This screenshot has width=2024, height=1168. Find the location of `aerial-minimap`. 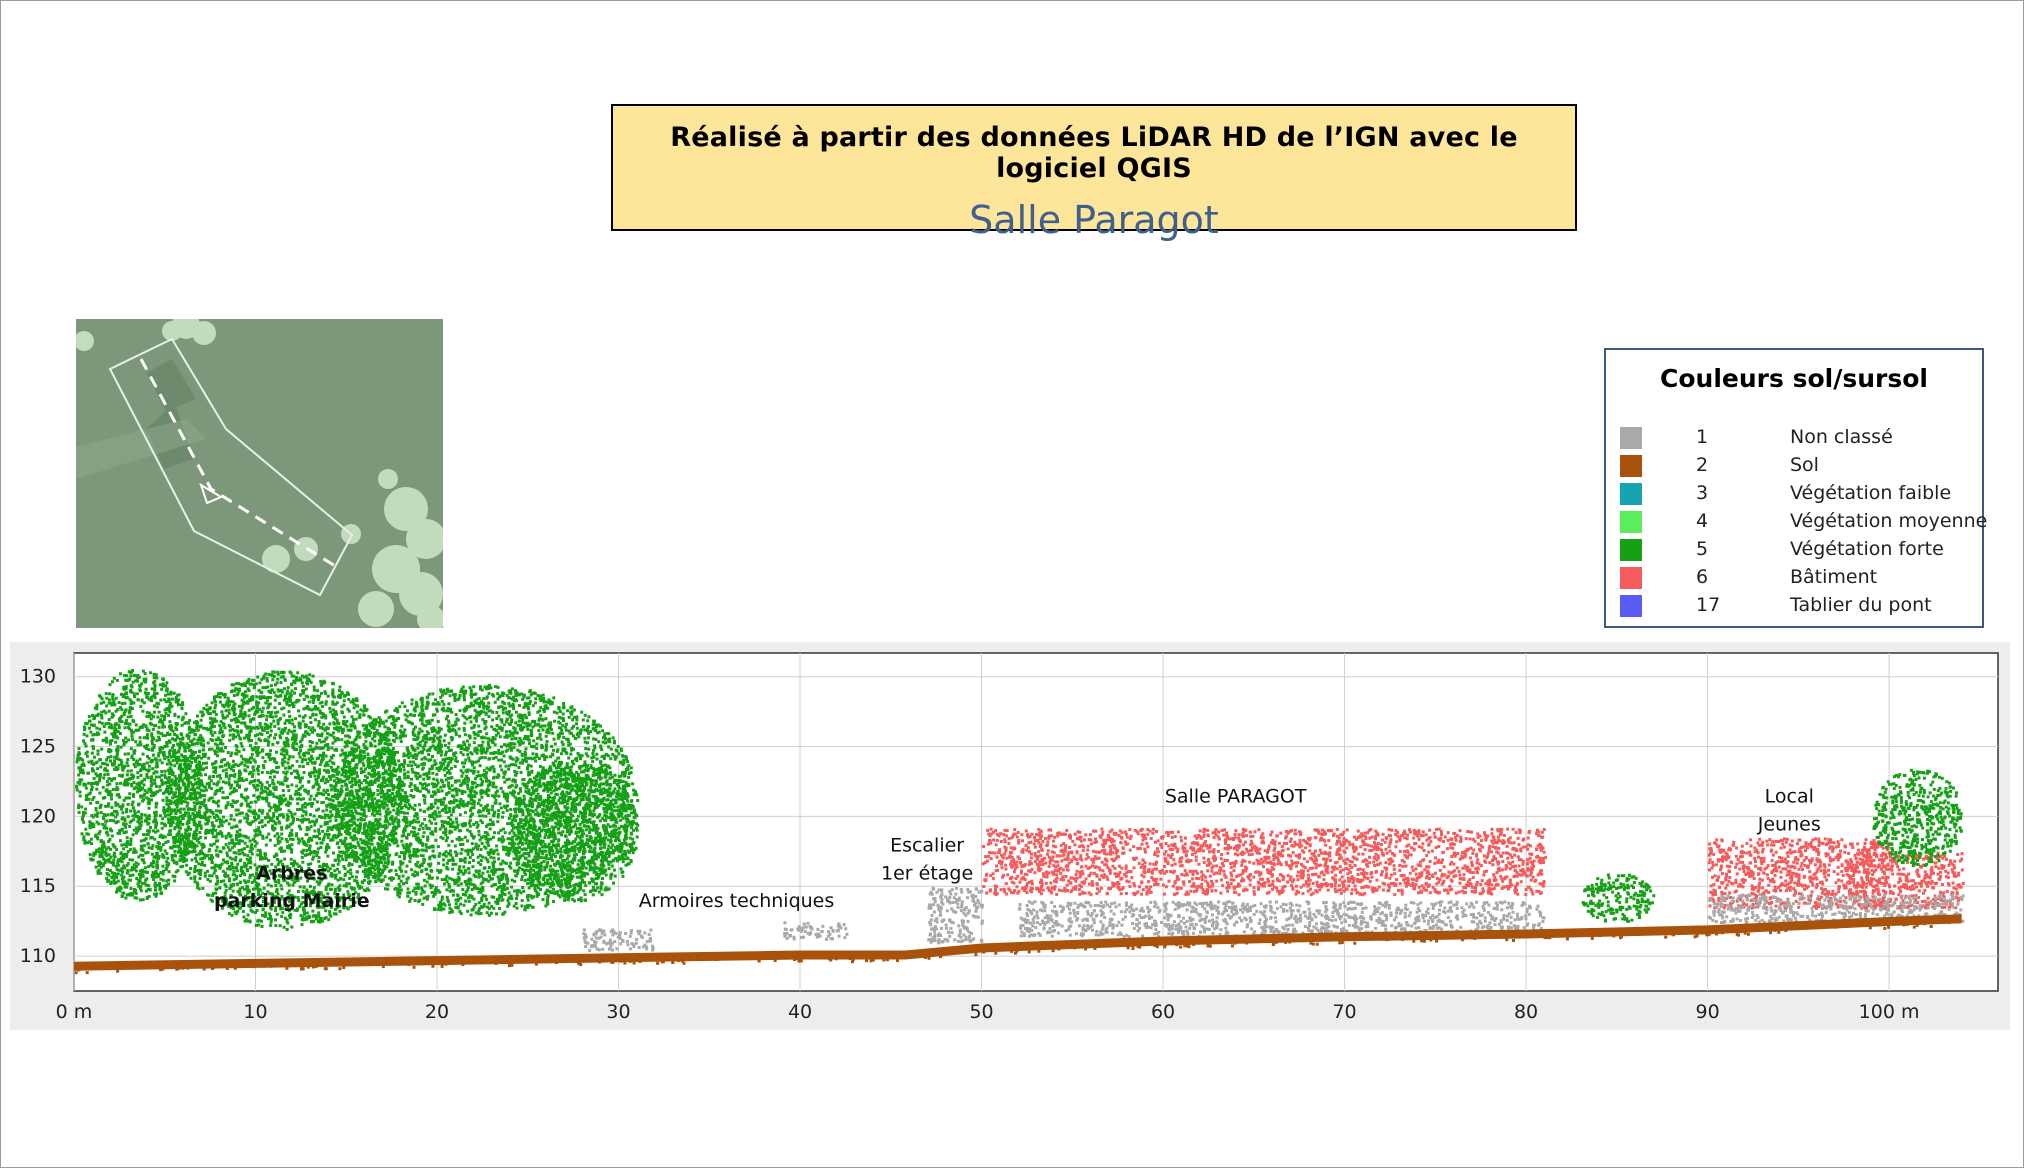

aerial-minimap is located at coordinates (260, 472).